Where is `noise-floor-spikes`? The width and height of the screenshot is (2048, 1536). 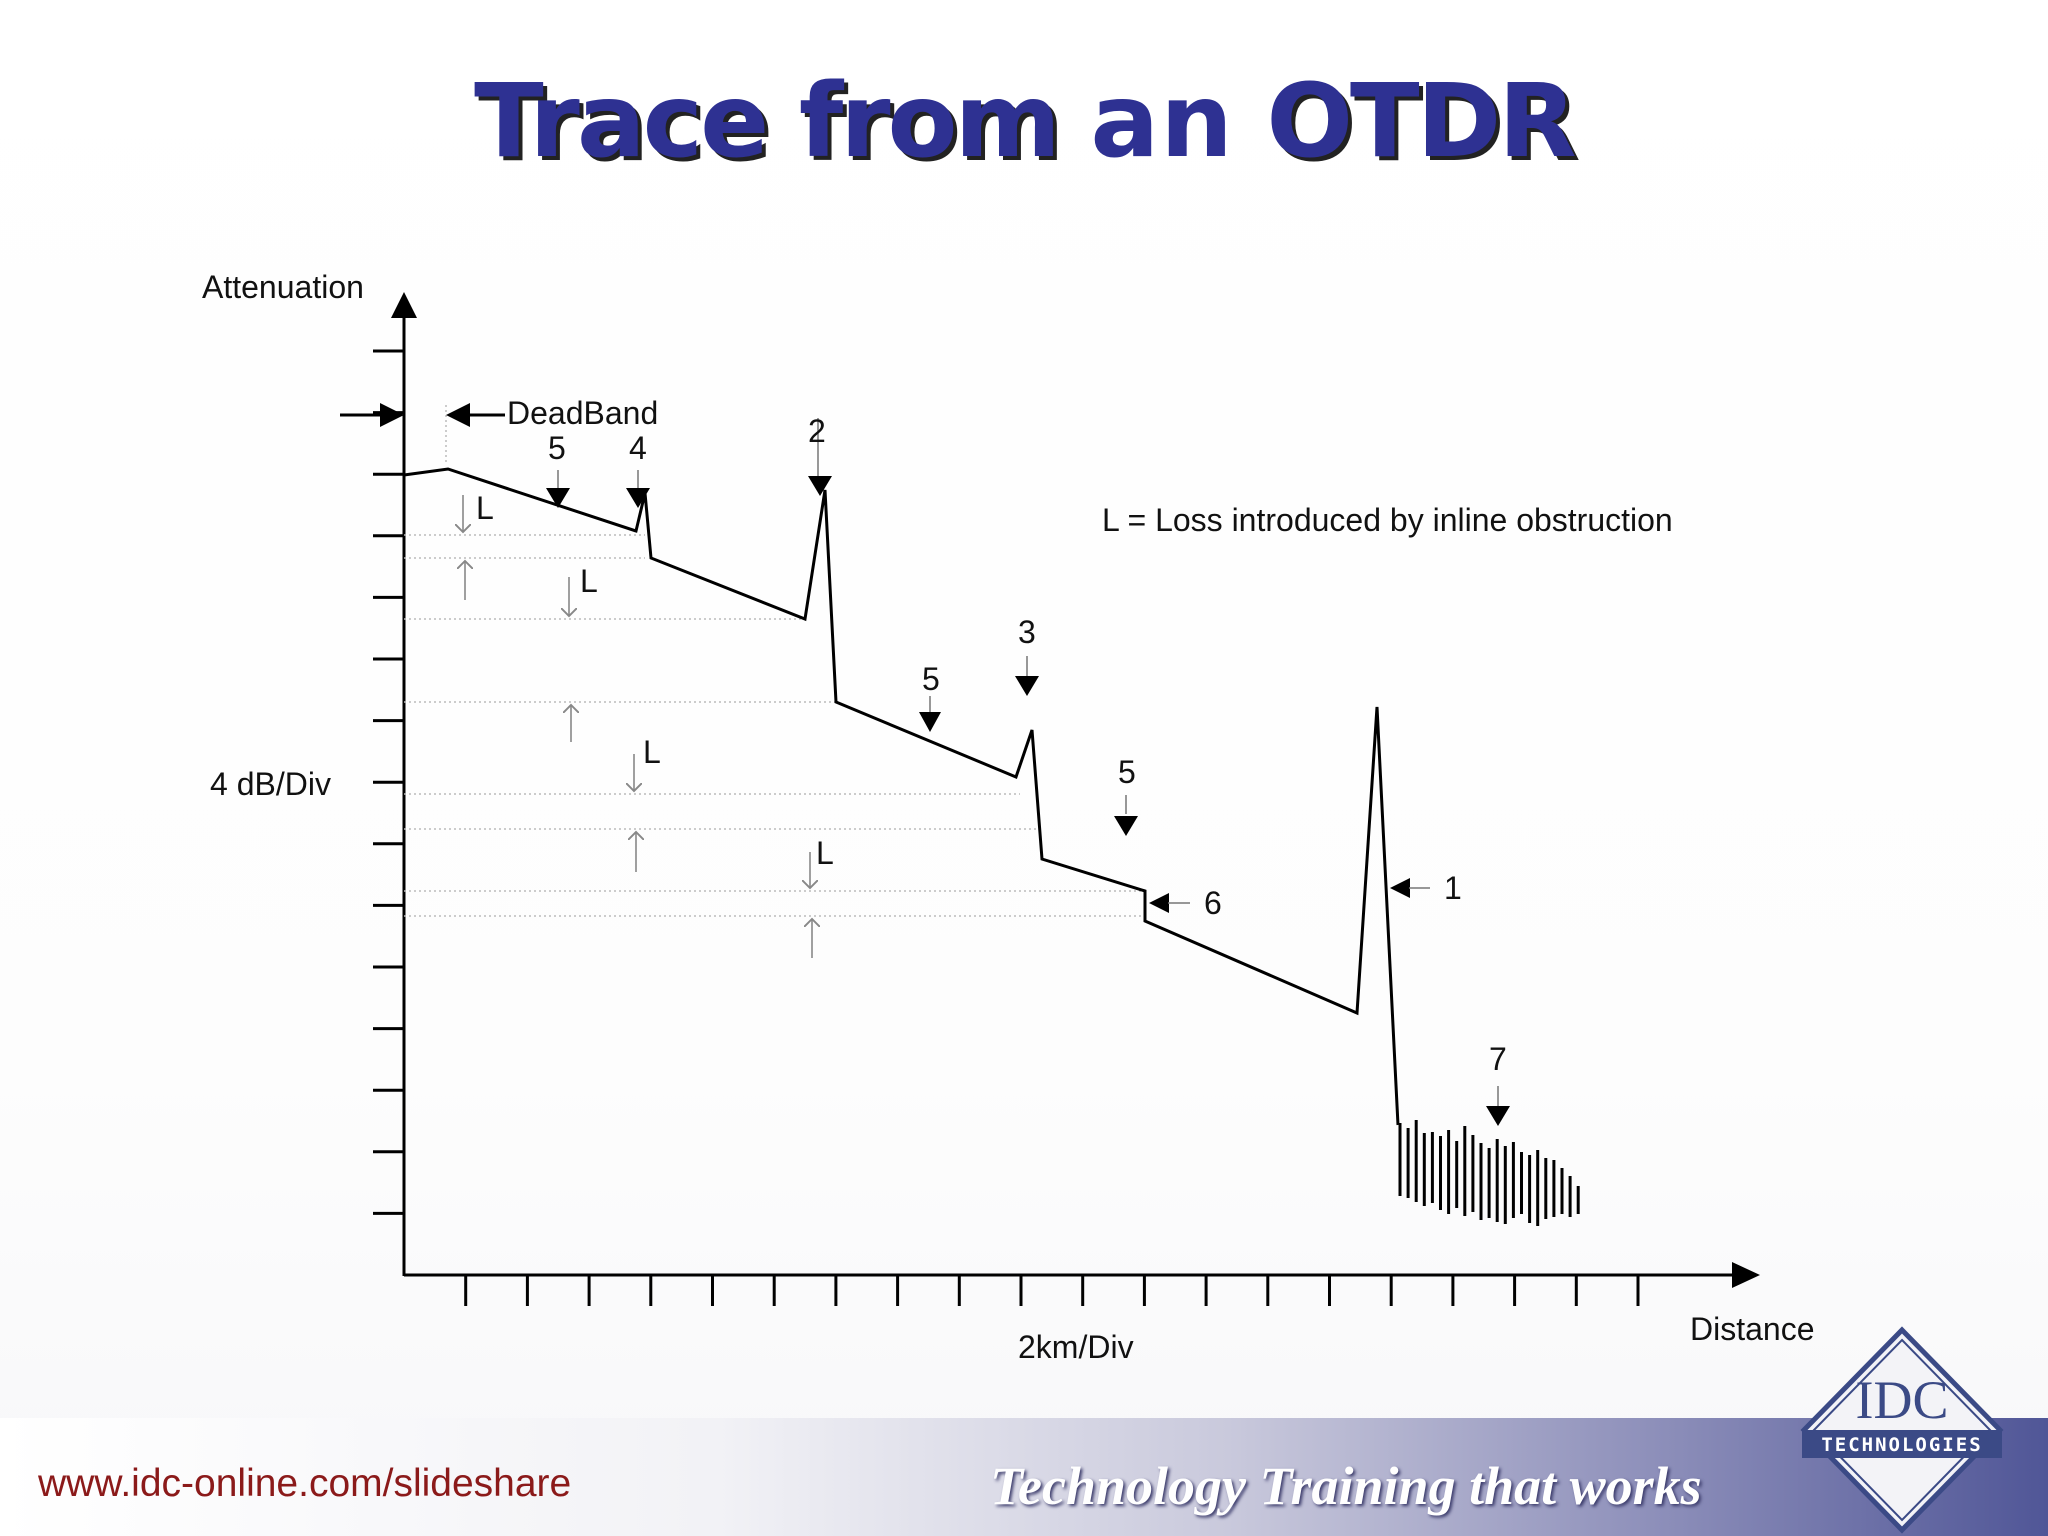 noise-floor-spikes is located at coordinates (1489, 1173).